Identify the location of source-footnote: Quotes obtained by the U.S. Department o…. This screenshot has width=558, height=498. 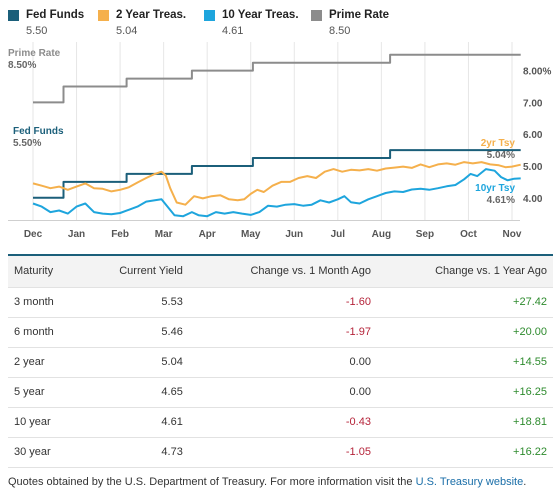
(267, 482).